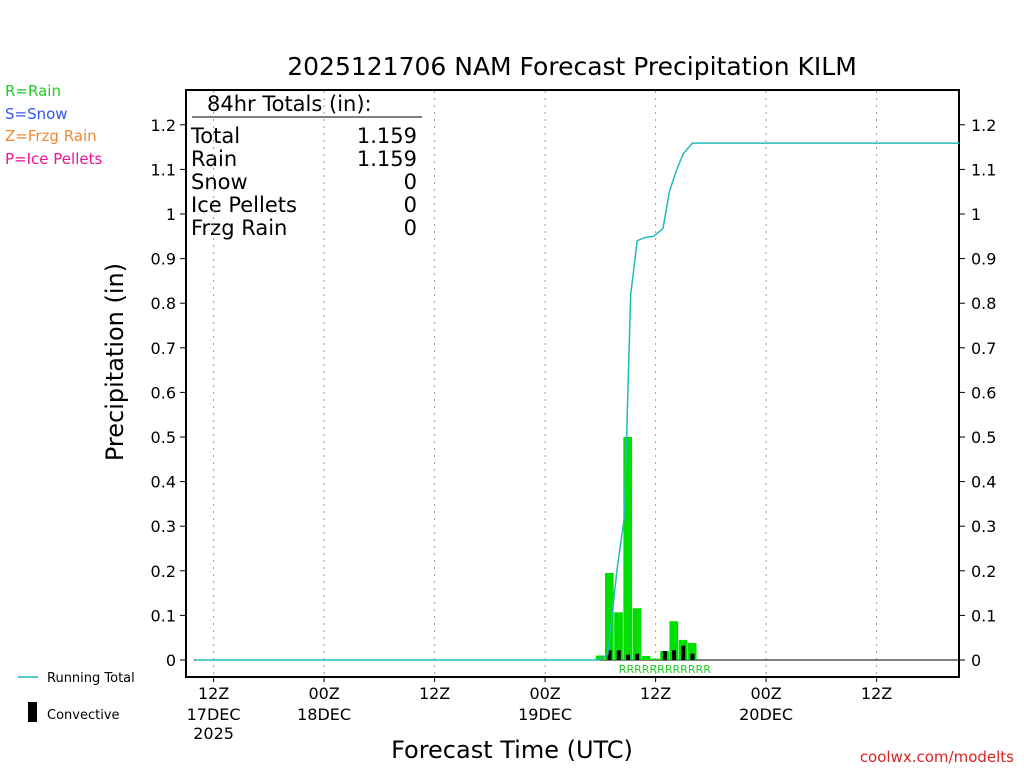 The height and width of the screenshot is (768, 1024). What do you see at coordinates (115, 362) in the screenshot?
I see `y-axis-label: Precipitation (in)` at bounding box center [115, 362].